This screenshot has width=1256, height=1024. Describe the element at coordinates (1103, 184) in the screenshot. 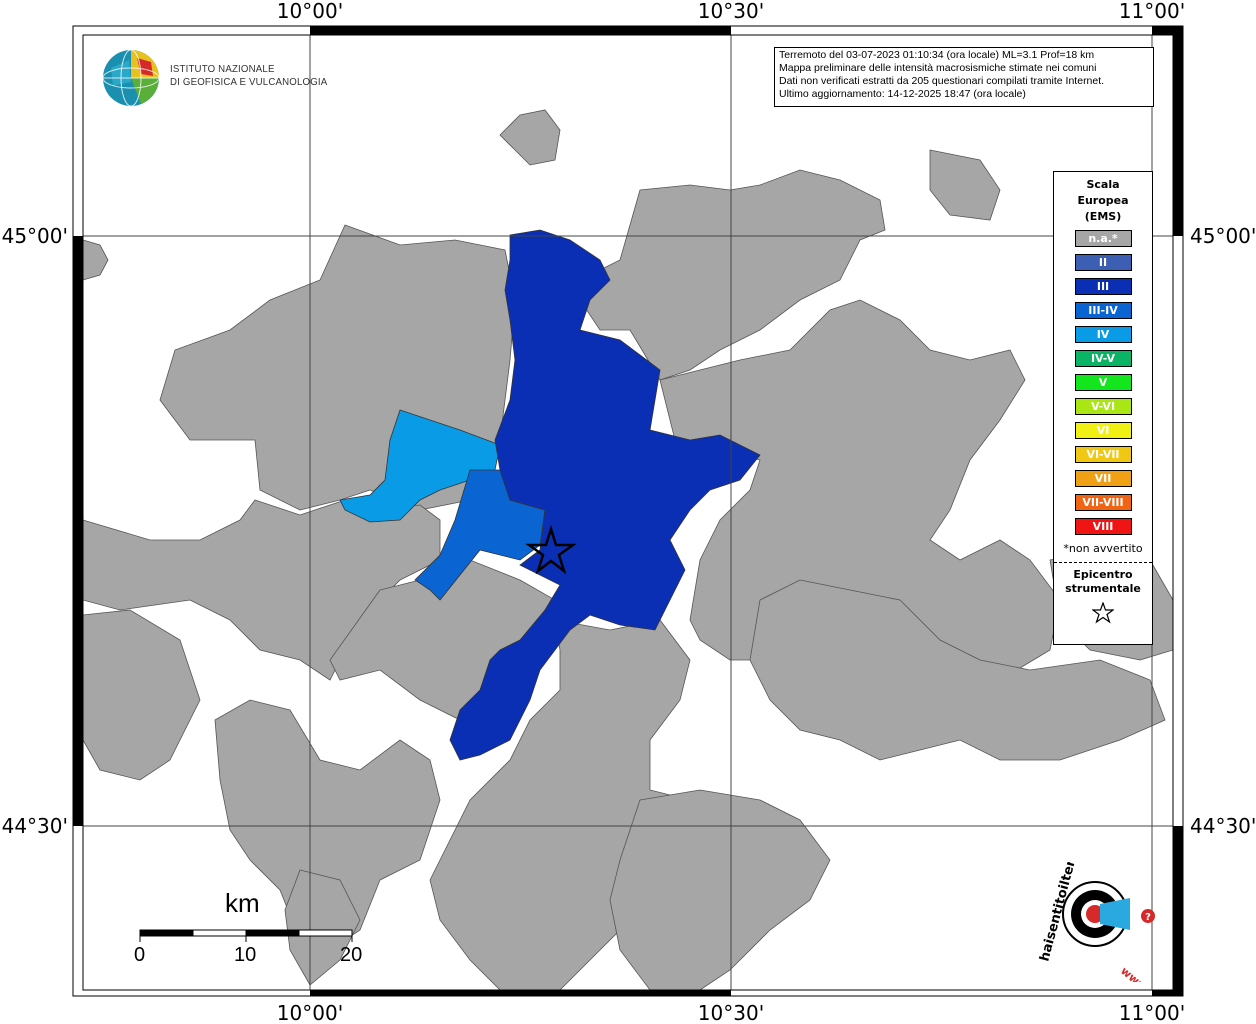

I see `legend-title-line-1: Scala` at that location.